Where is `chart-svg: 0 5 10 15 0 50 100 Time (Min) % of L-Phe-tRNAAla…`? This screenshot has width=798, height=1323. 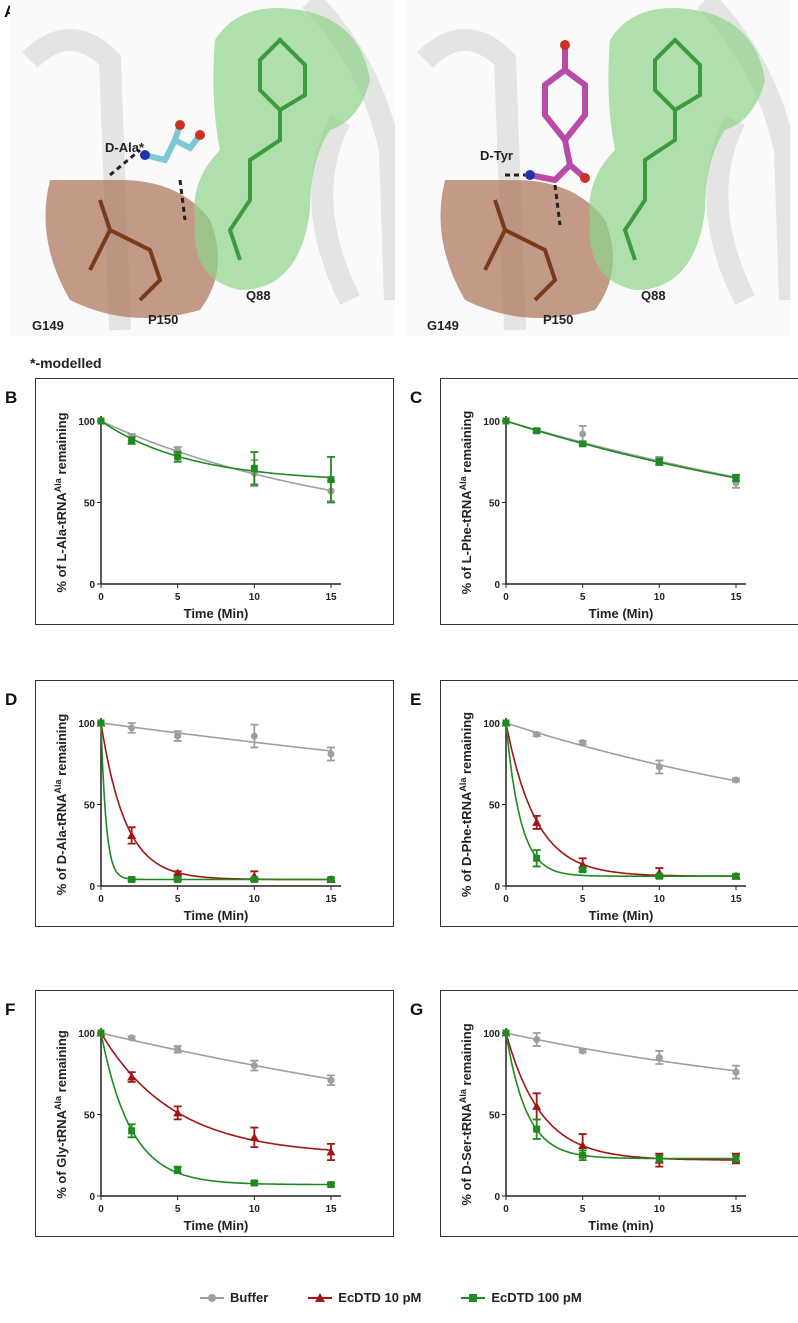 chart-svg: 0 5 10 15 0 50 100 Time (Min) % of L-Phe-tRNAAla… is located at coordinates (602, 516).